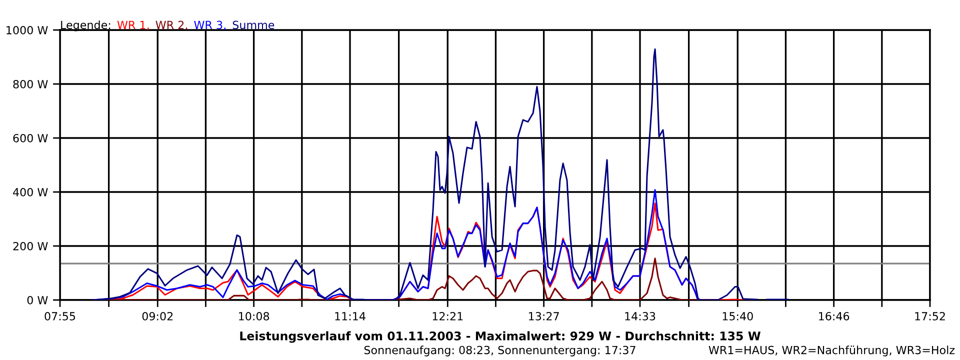 Image resolution: width=960 pixels, height=360 pixels. What do you see at coordinates (737, 316) in the screenshot?
I see `x-tick-label: 15:40` at bounding box center [737, 316].